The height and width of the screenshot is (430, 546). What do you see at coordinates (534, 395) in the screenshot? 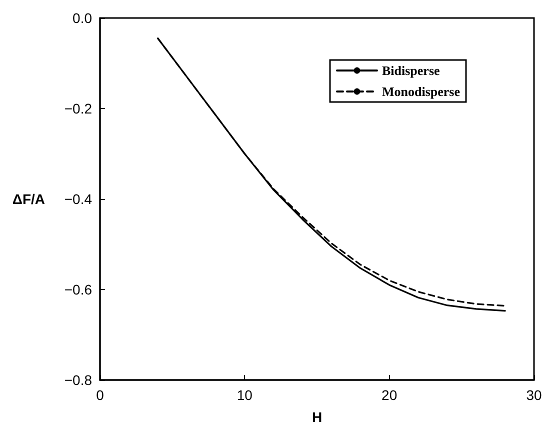
I see `x-tick-label: 30` at bounding box center [534, 395].